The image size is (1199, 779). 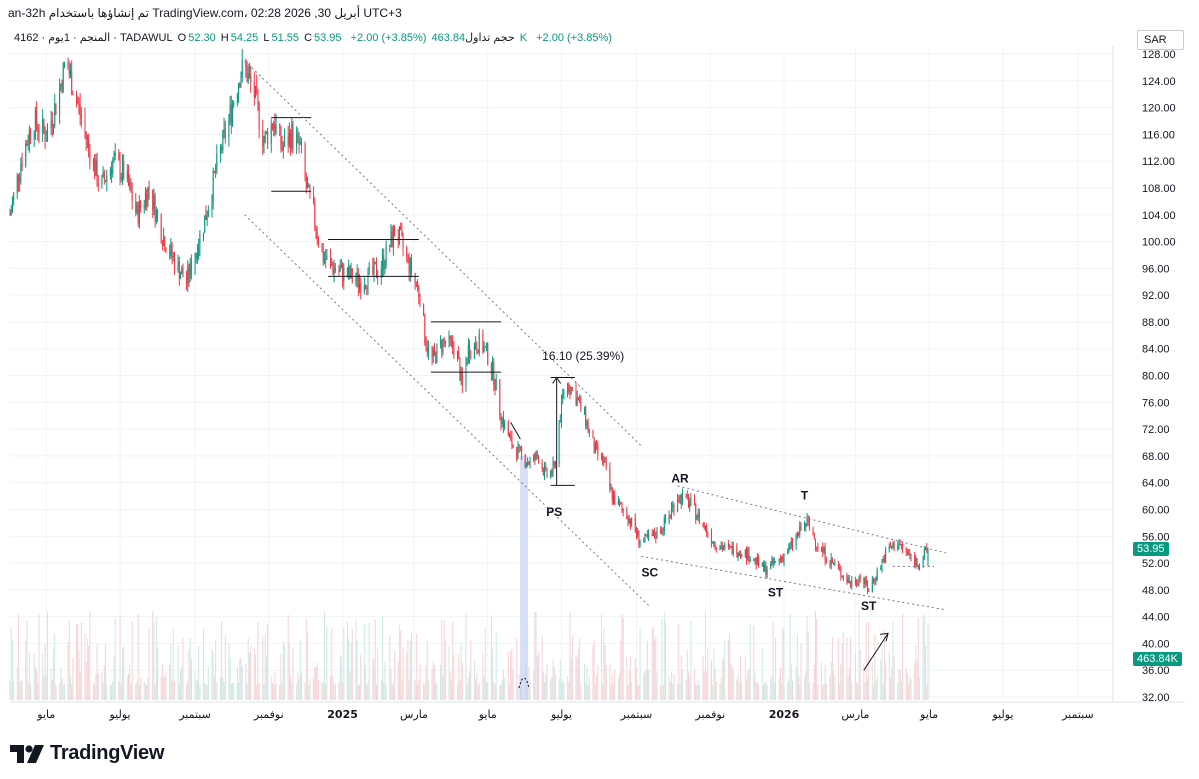 I want to click on pattern-label: PS, so click(x=554, y=512).